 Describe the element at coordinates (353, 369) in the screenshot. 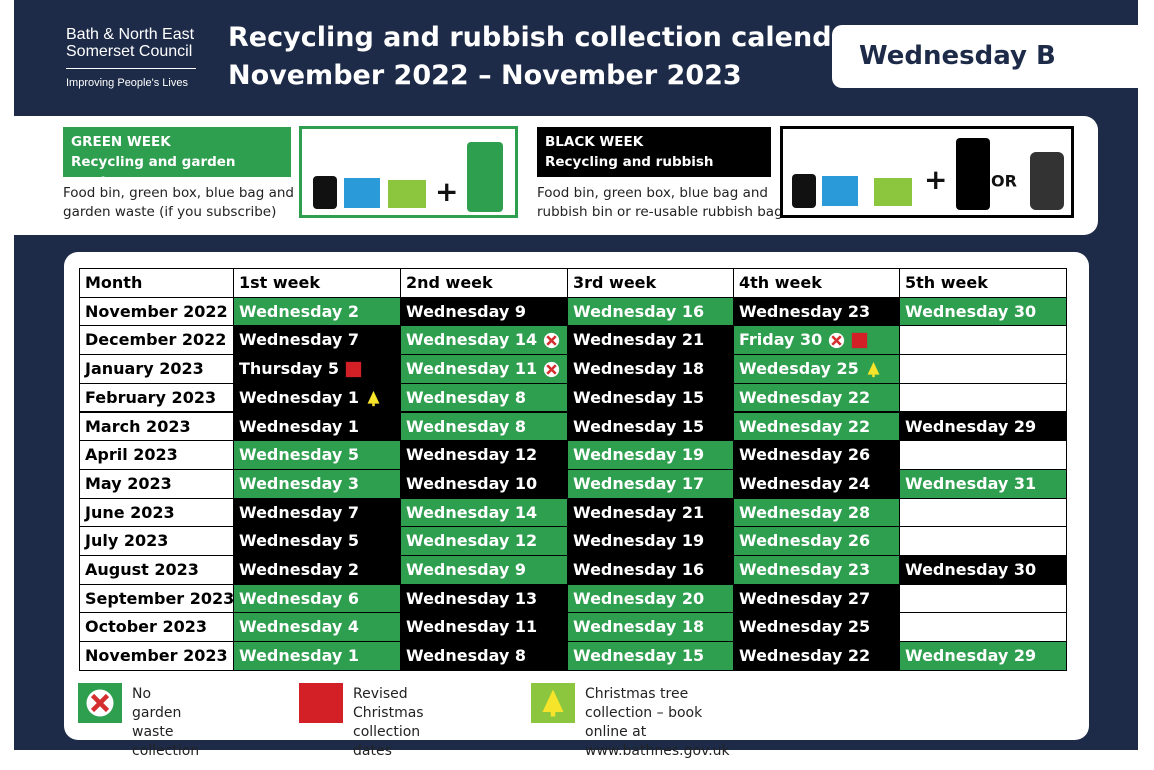

I see `revised-icon` at that location.